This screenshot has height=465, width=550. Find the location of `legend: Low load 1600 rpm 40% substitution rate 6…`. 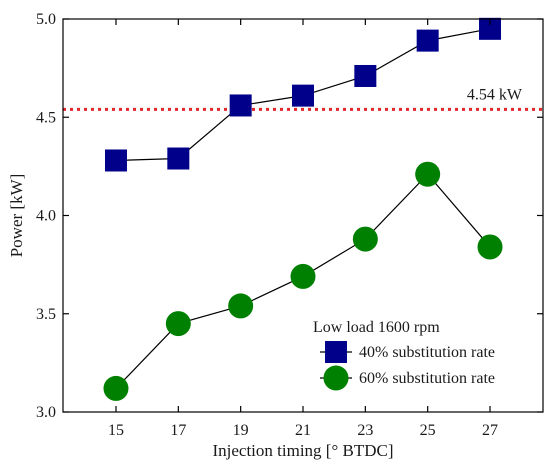

legend: Low load 1600 rpm 40% substitution rate 6… is located at coordinates (404, 355).